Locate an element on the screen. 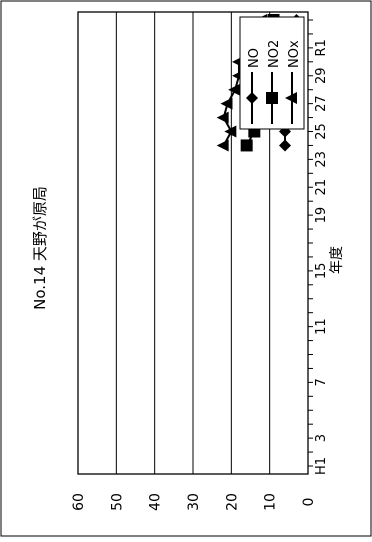 The width and height of the screenshot is (372, 542). year-tick-label: 11 is located at coordinates (321, 326).